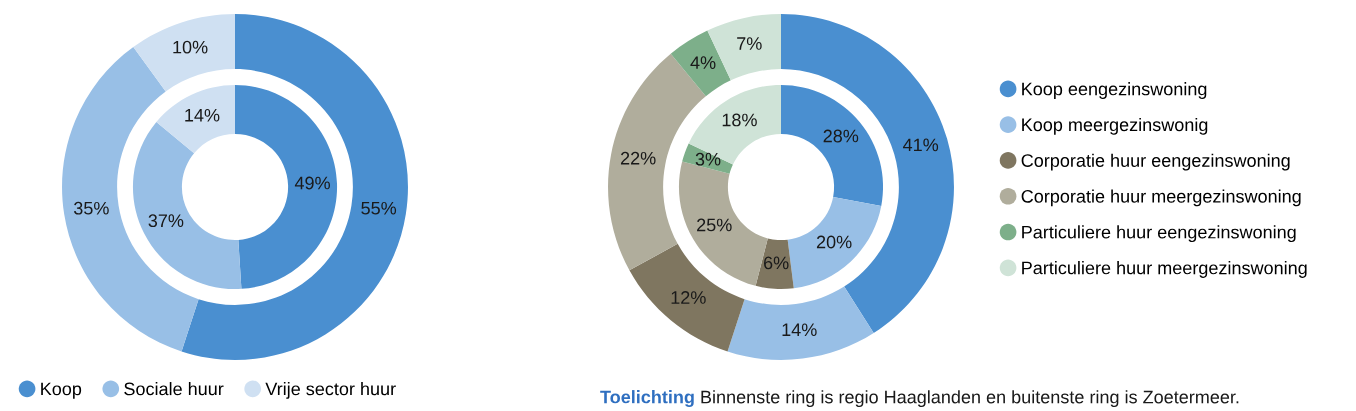  Describe the element at coordinates (1155, 162) in the screenshot. I see `legend-label: Corporatie huur eengezinswoning` at that location.